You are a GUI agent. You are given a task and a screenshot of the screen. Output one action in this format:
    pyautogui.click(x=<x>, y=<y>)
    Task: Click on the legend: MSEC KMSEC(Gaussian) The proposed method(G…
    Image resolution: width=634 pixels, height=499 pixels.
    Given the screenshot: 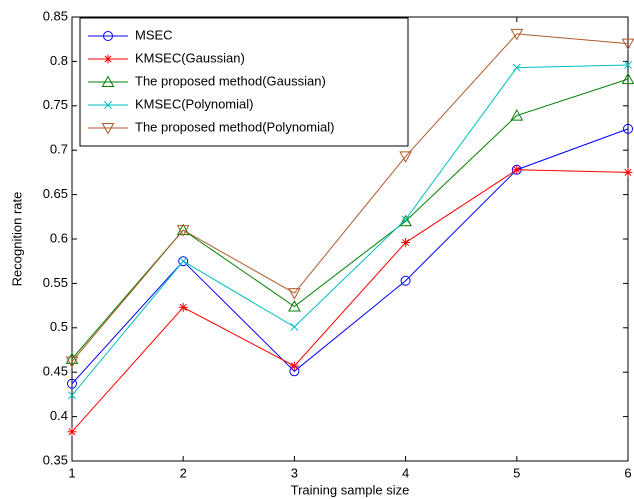 What is the action you would take?
    pyautogui.click(x=244, y=82)
    